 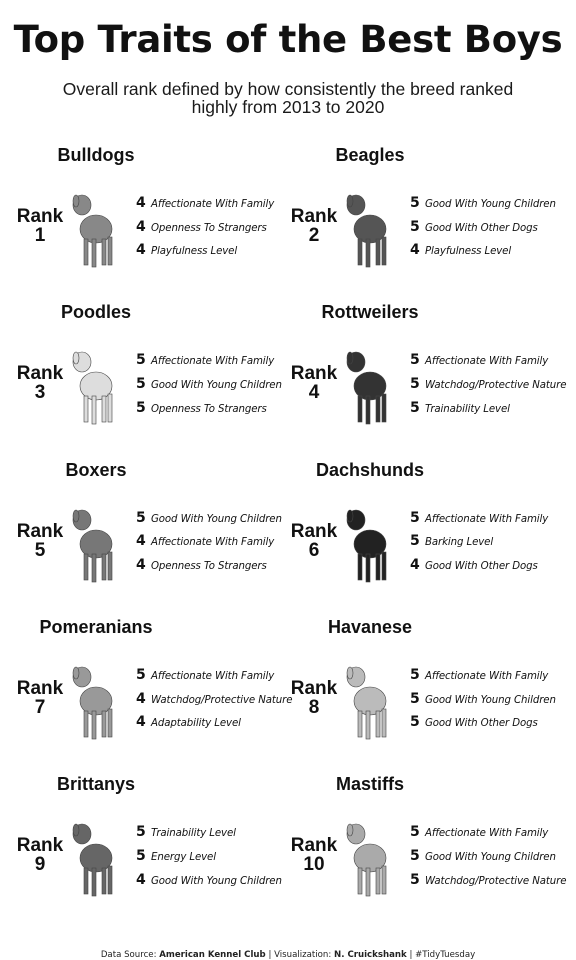 What do you see at coordinates (96, 784) in the screenshot?
I see `breed-name: Brittanys` at bounding box center [96, 784].